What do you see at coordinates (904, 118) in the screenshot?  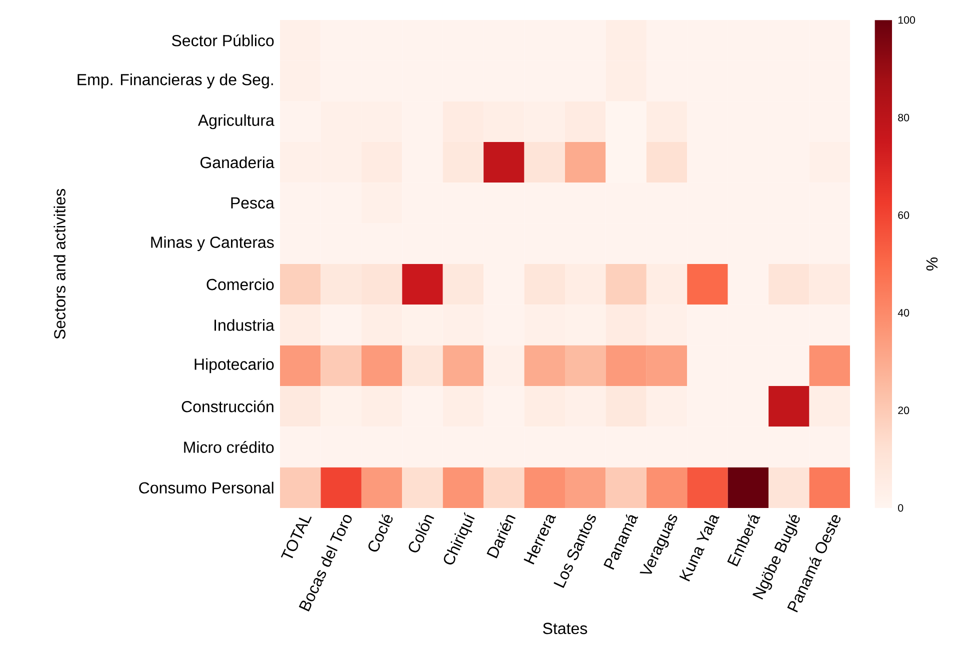 I see `color-bar-label: 80` at bounding box center [904, 118].